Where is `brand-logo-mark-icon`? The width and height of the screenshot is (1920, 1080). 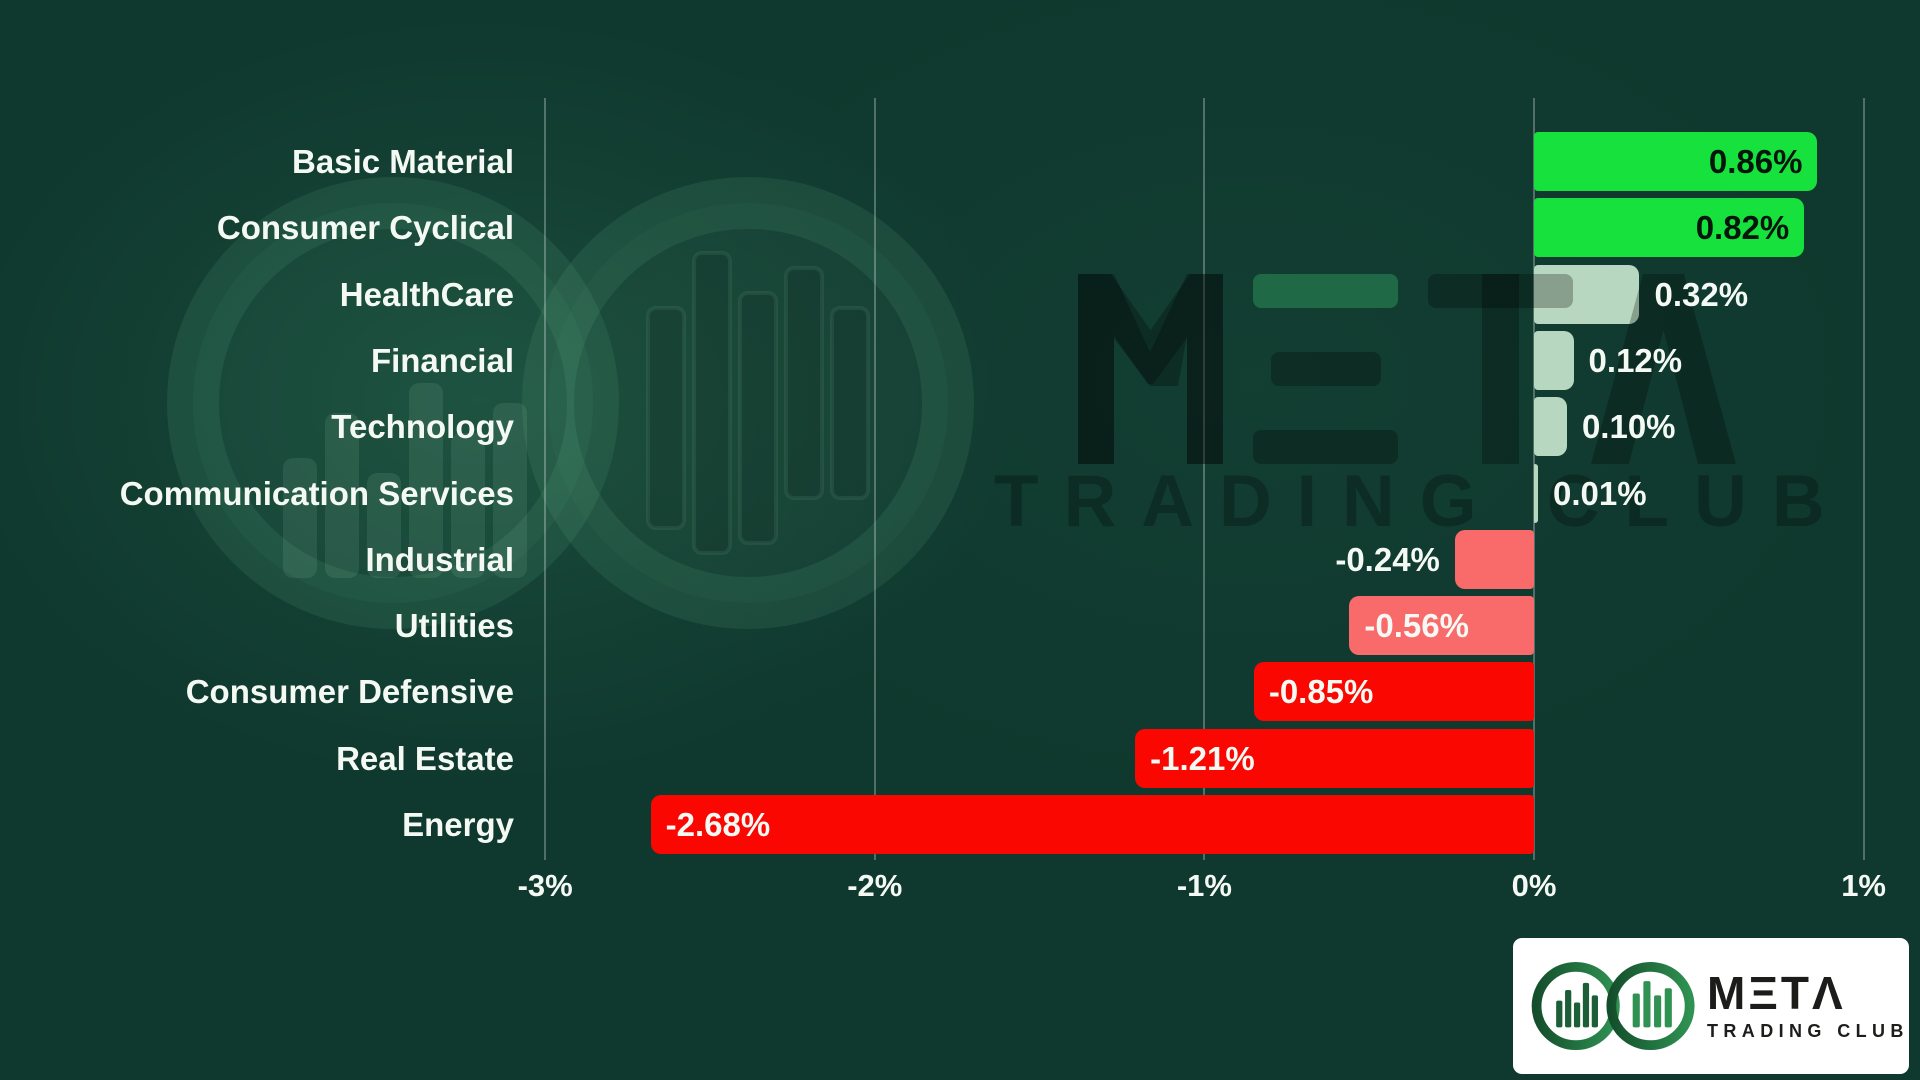 brand-logo-mark-icon is located at coordinates (1613, 1006).